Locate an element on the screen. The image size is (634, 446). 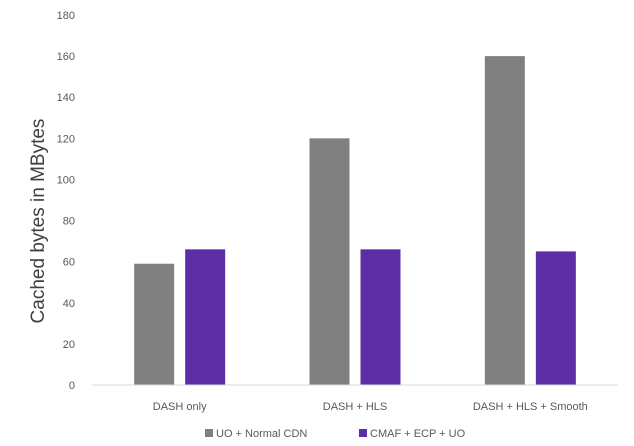
y-tick-label: 20 is located at coordinates (69, 345).